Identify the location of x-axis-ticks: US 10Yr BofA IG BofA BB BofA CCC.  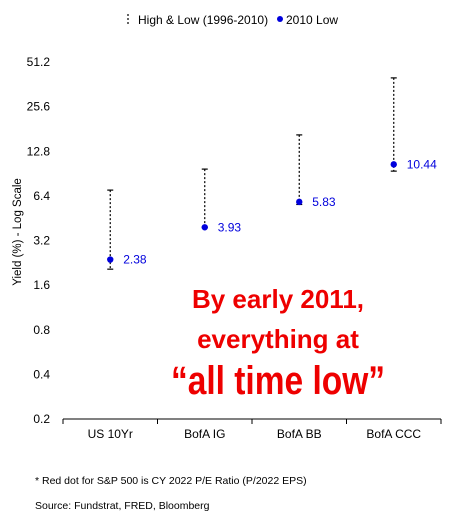
(252, 430).